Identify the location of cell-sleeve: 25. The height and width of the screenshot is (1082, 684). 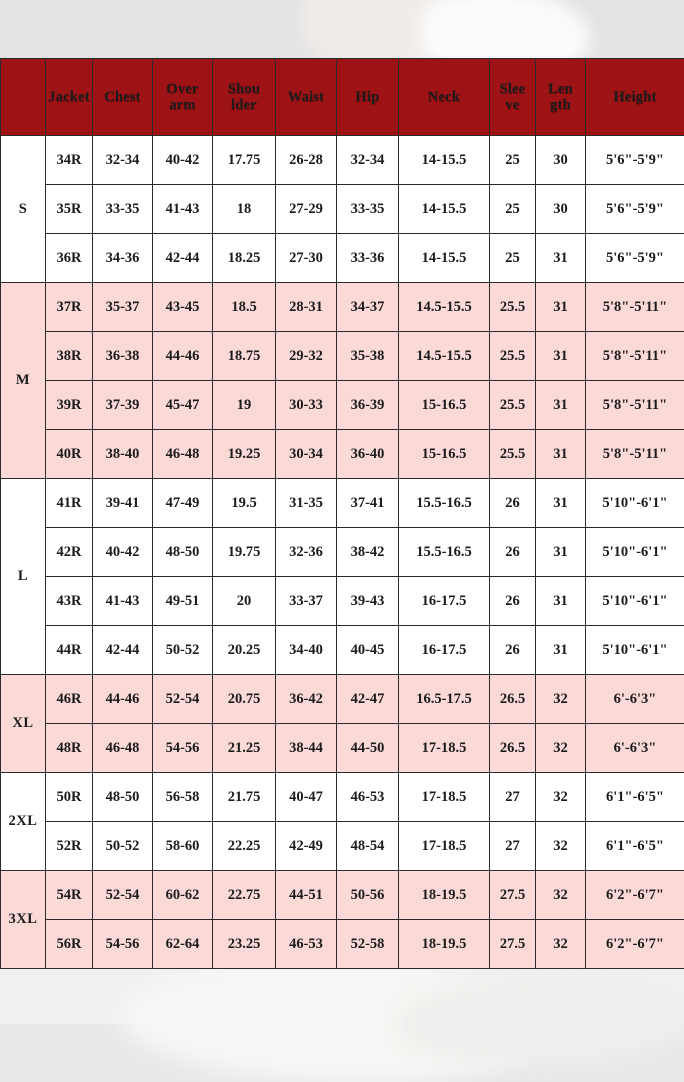
(513, 160).